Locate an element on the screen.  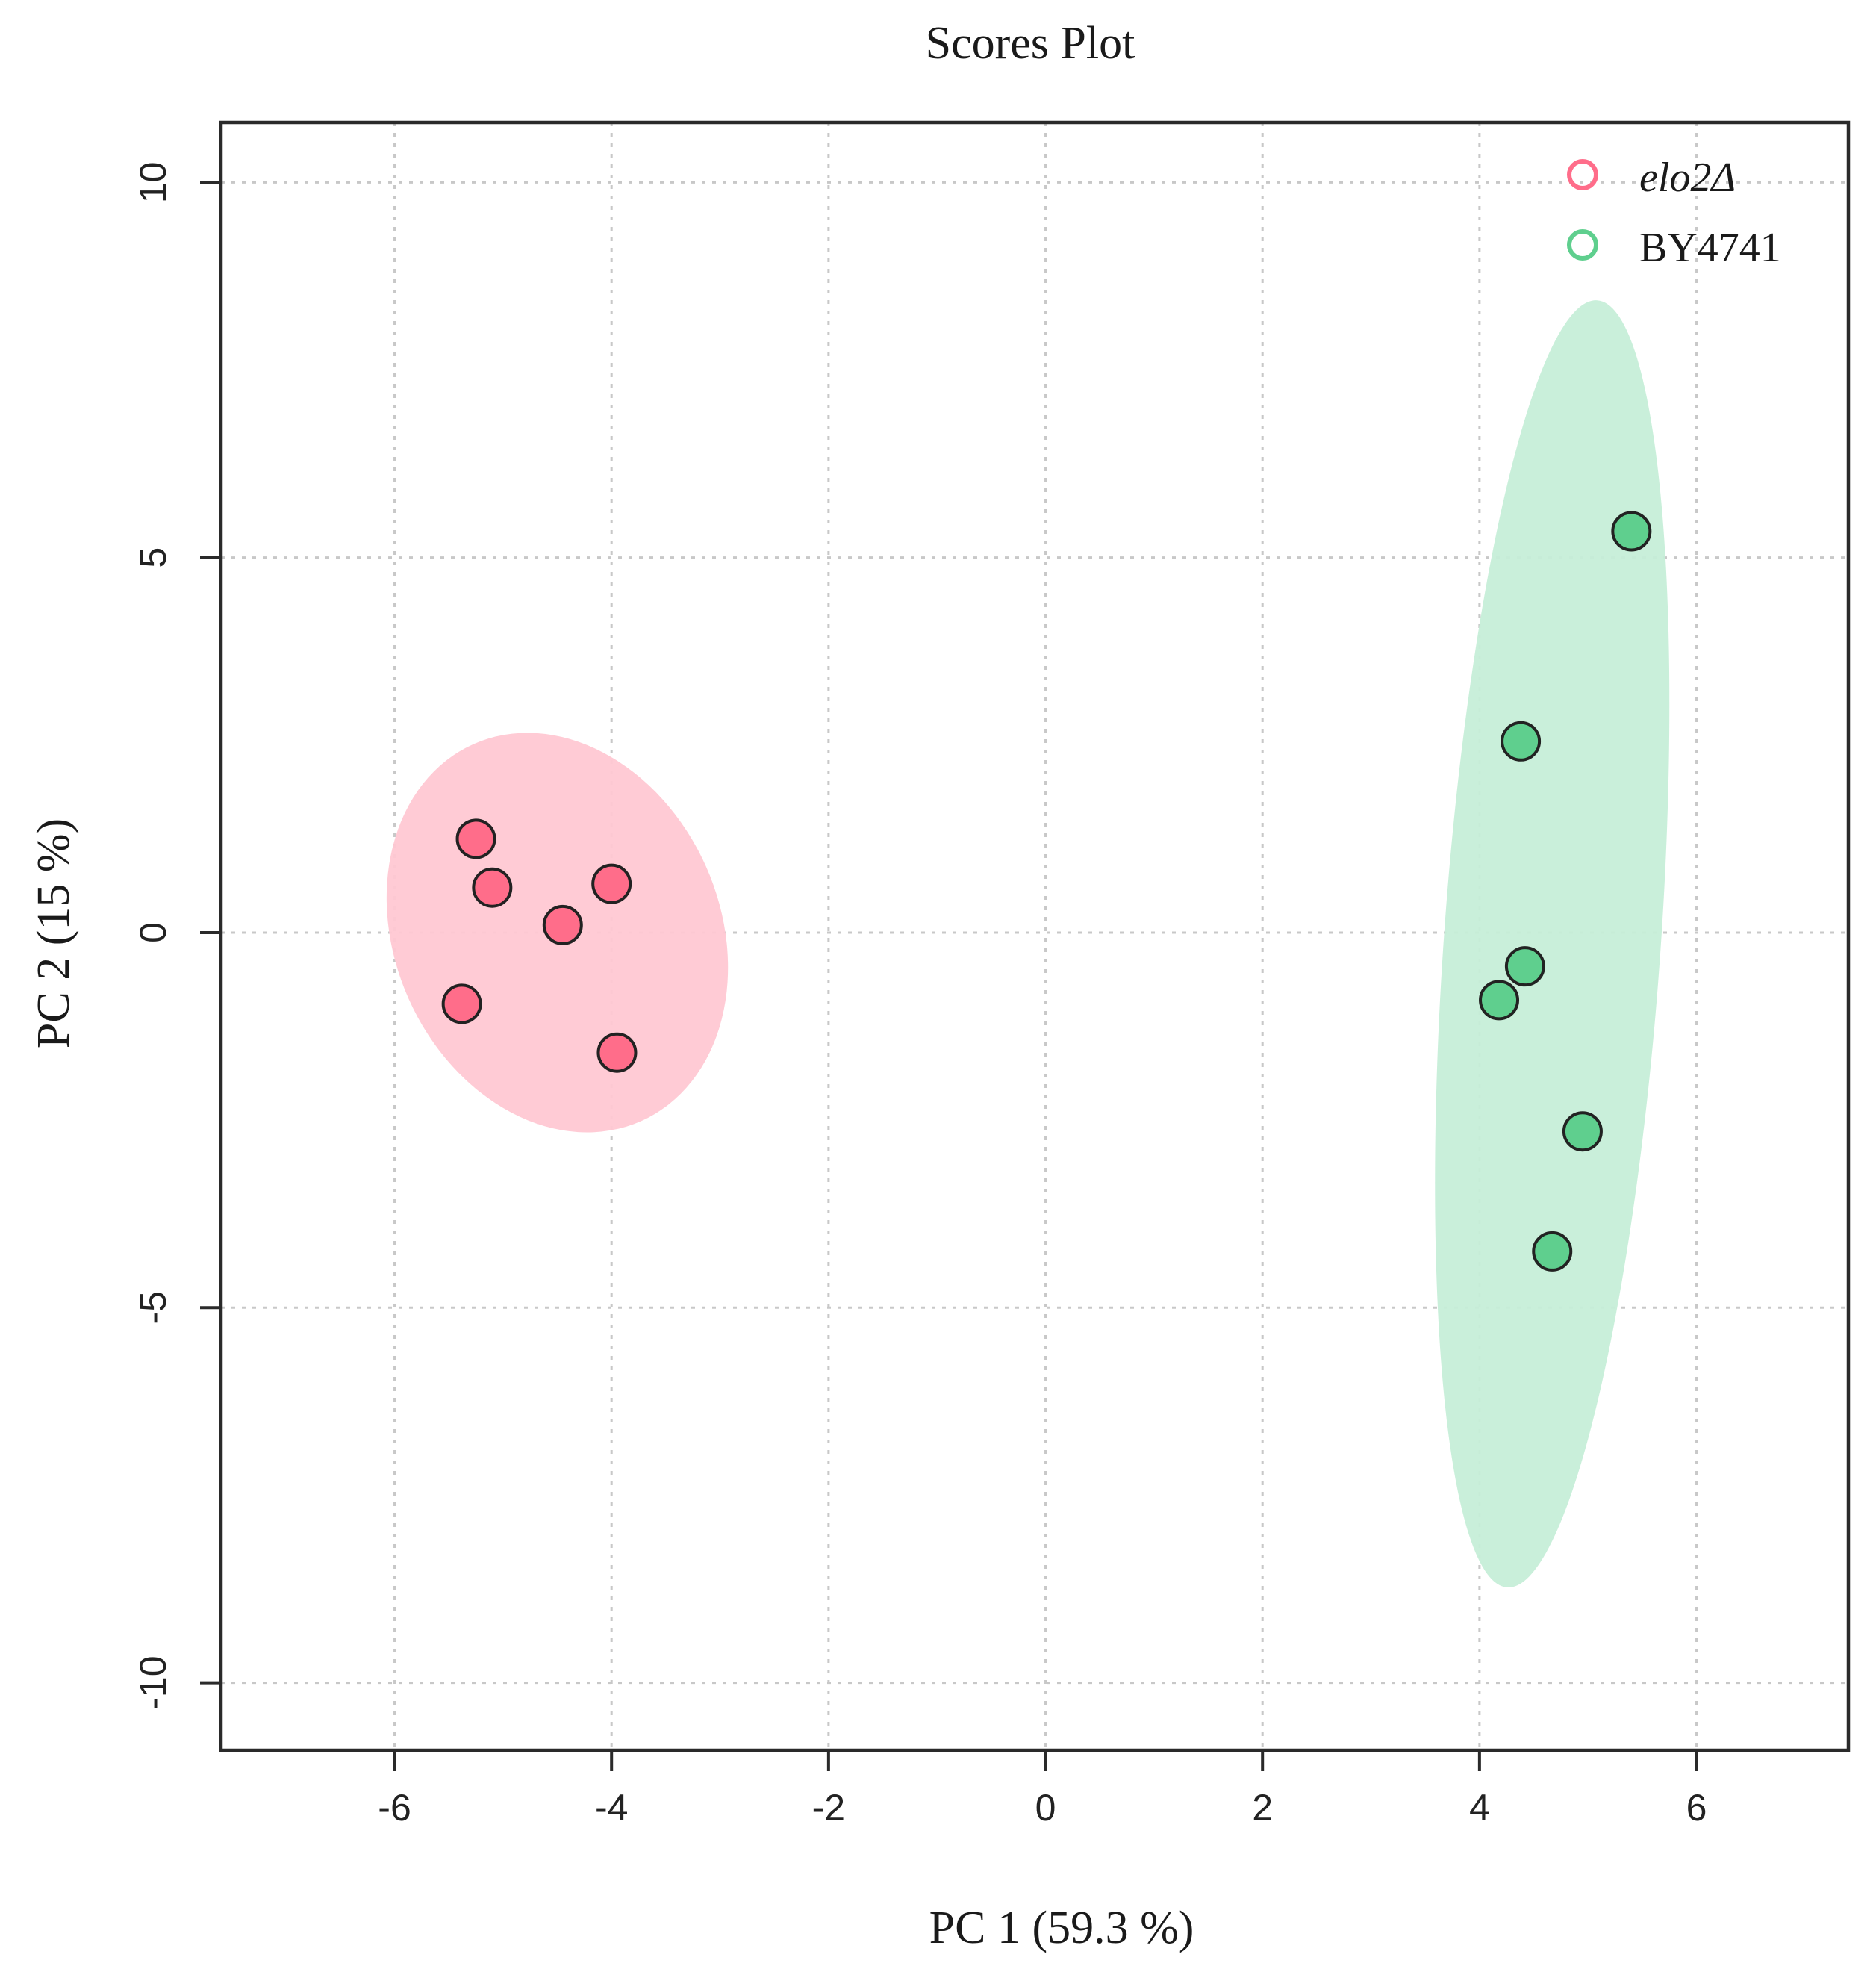
x-axis-label: PC 1 (59.3 %) is located at coordinates (1062, 1928).